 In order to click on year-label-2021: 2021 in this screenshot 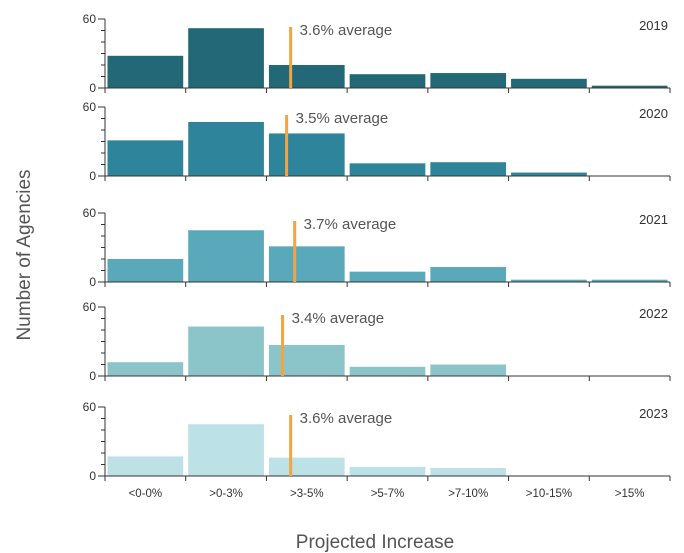, I will do `click(653, 219)`.